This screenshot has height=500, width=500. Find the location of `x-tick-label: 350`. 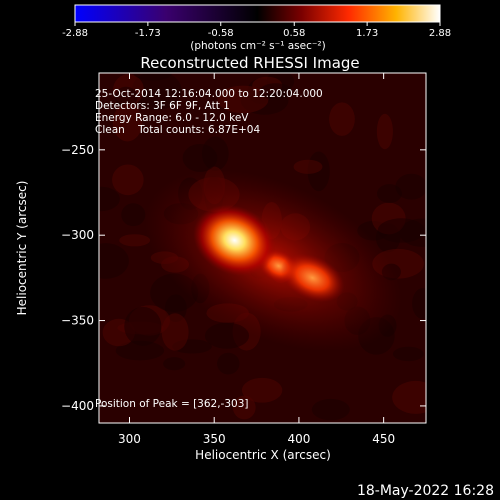

x-tick-label: 350 is located at coordinates (214, 439).